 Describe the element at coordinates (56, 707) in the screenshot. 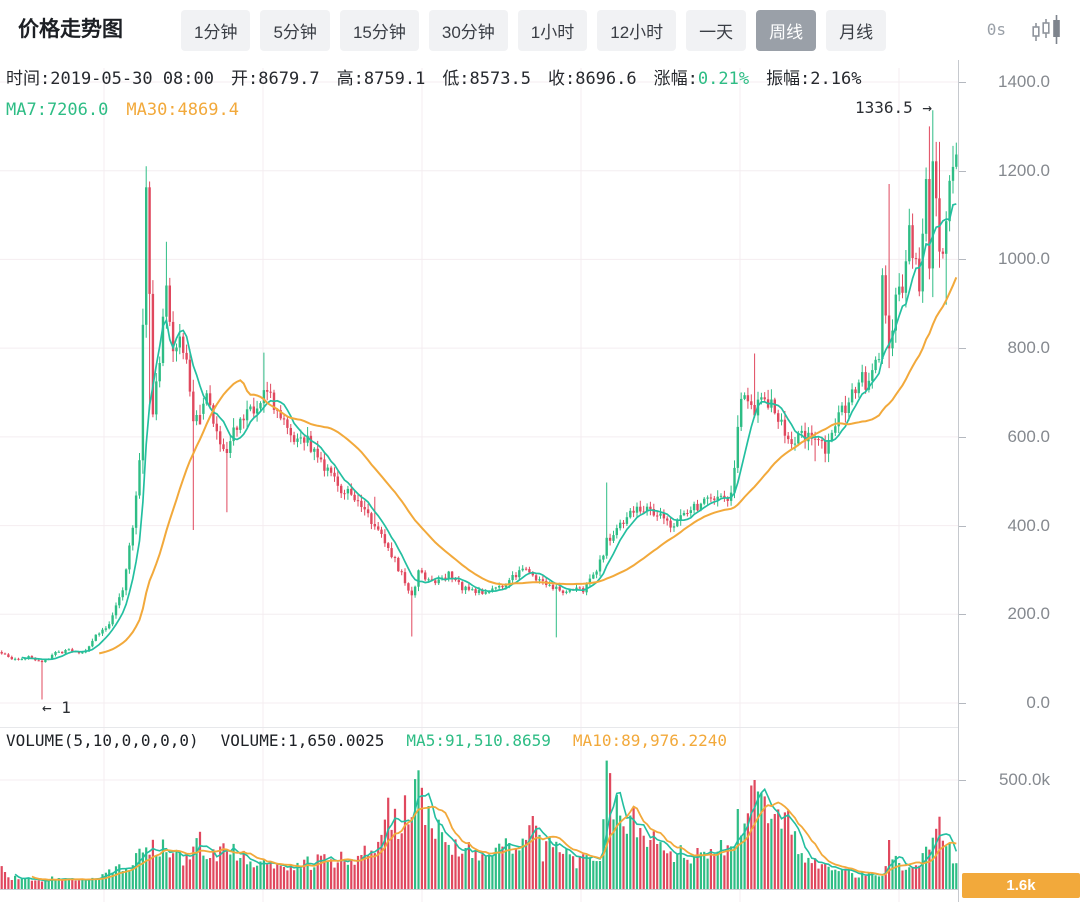

I see `first-candle-annotation: ← 1` at that location.